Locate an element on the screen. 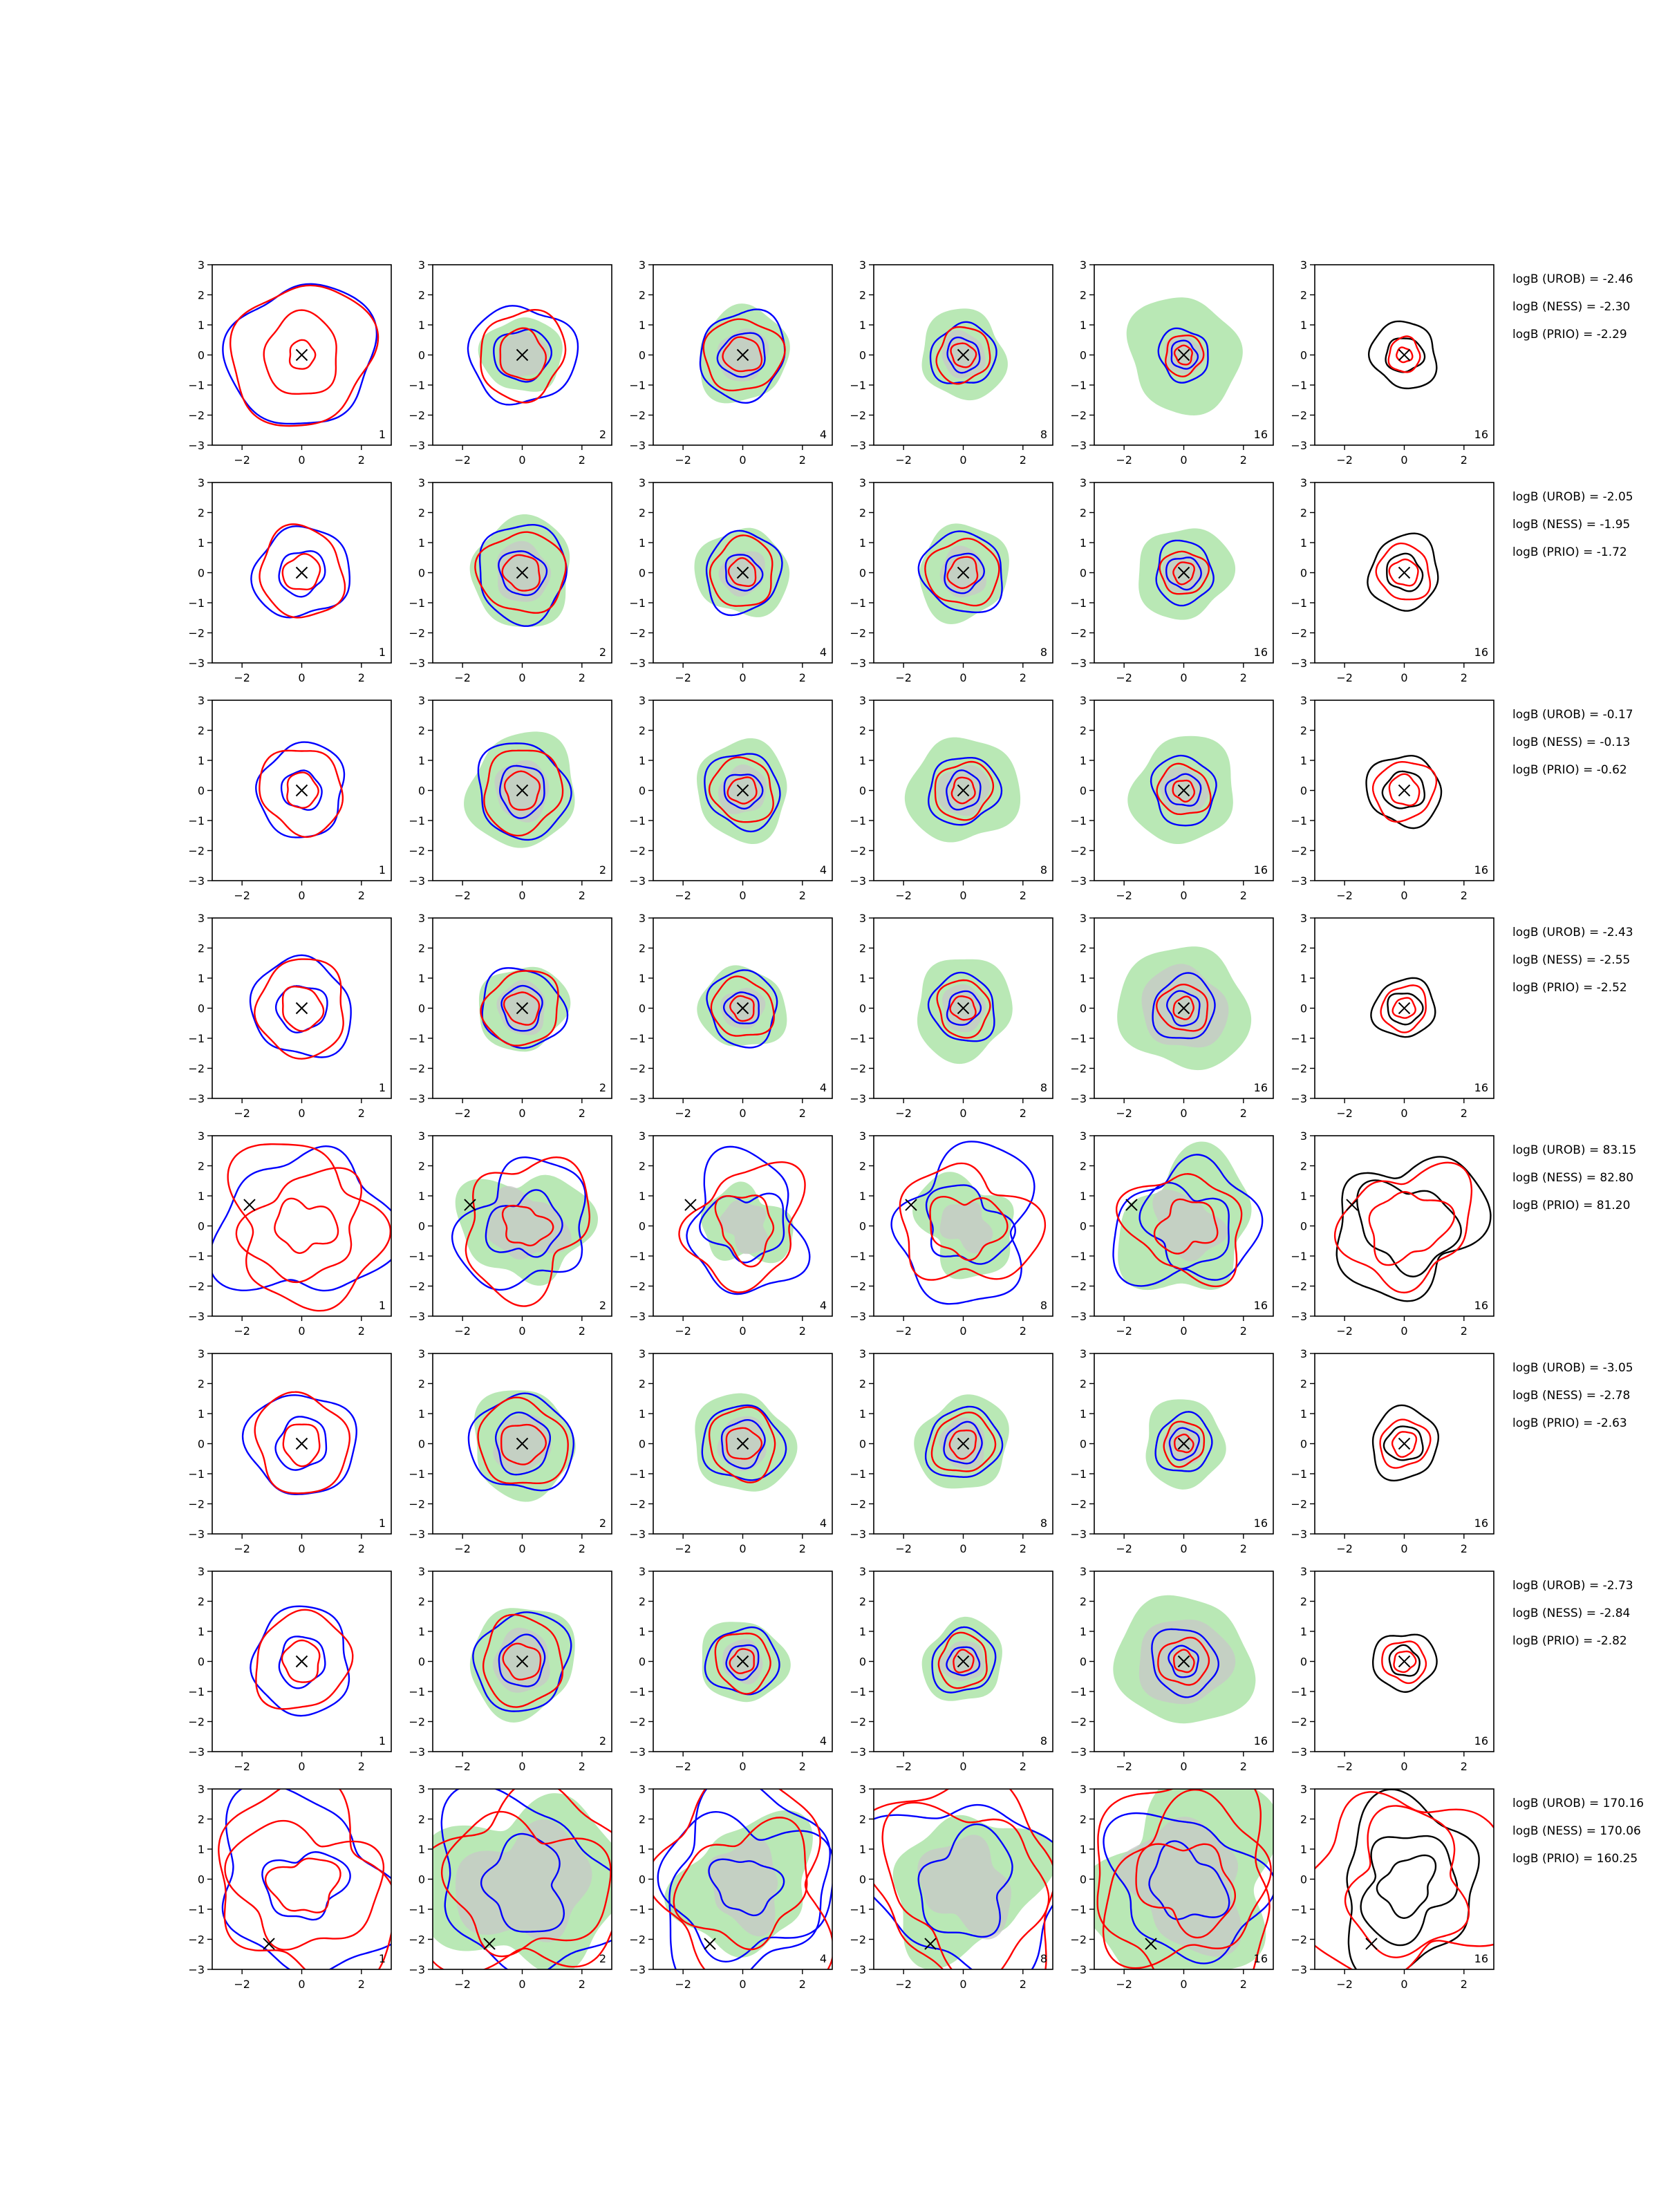 The width and height of the screenshot is (1659, 2212). panel-r2-c2: 3 2 1 0 −1 −2 −3 −2 0 2 2 is located at coordinates (510, 580).